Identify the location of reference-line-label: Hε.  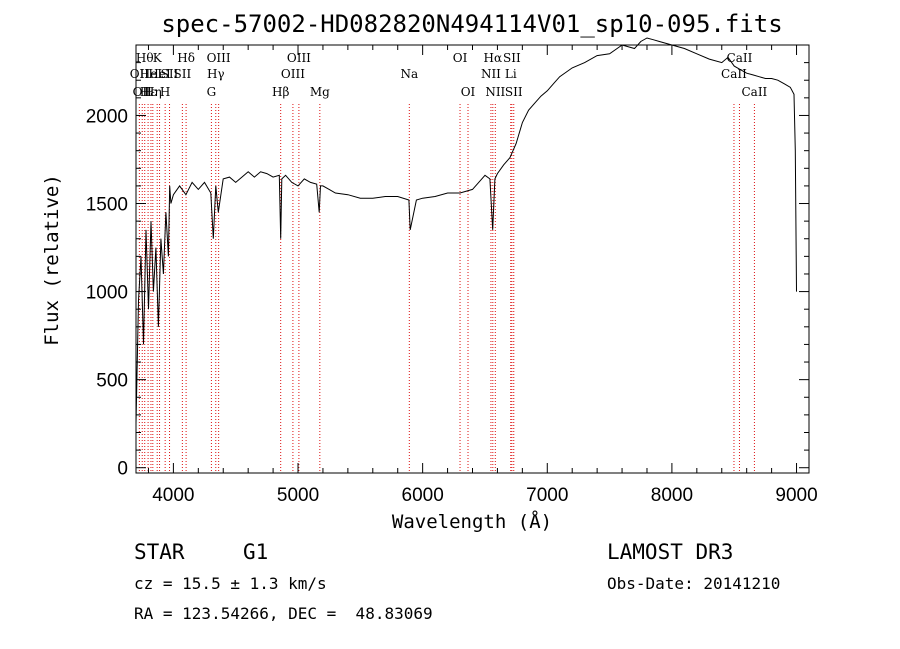
(148, 92).